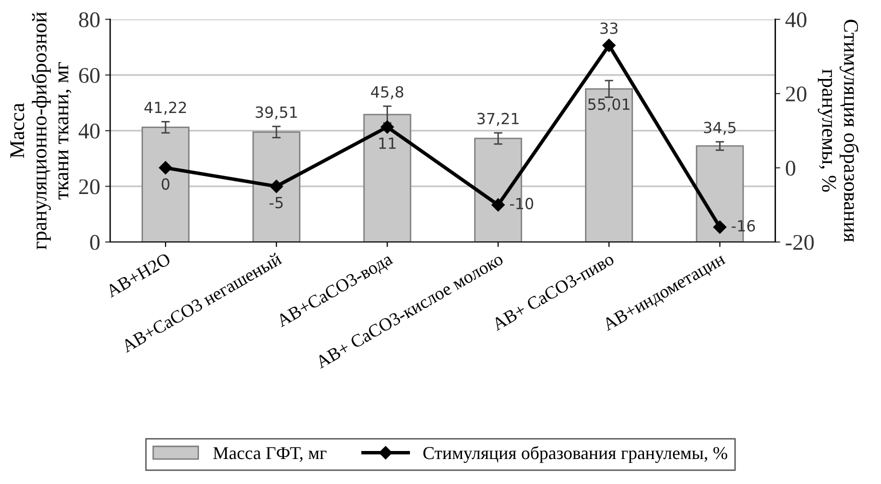 The image size is (881, 484). Describe the element at coordinates (276, 113) in the screenshot. I see `data-label: 39,51` at that location.